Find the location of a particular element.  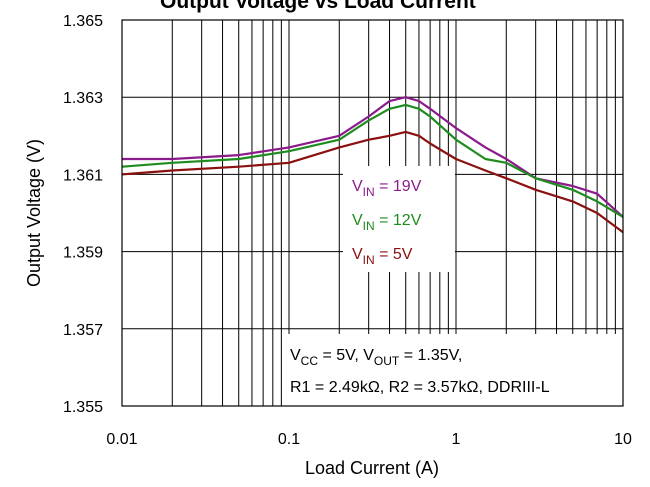

y-tick-label: 1.355 is located at coordinates (83, 407).